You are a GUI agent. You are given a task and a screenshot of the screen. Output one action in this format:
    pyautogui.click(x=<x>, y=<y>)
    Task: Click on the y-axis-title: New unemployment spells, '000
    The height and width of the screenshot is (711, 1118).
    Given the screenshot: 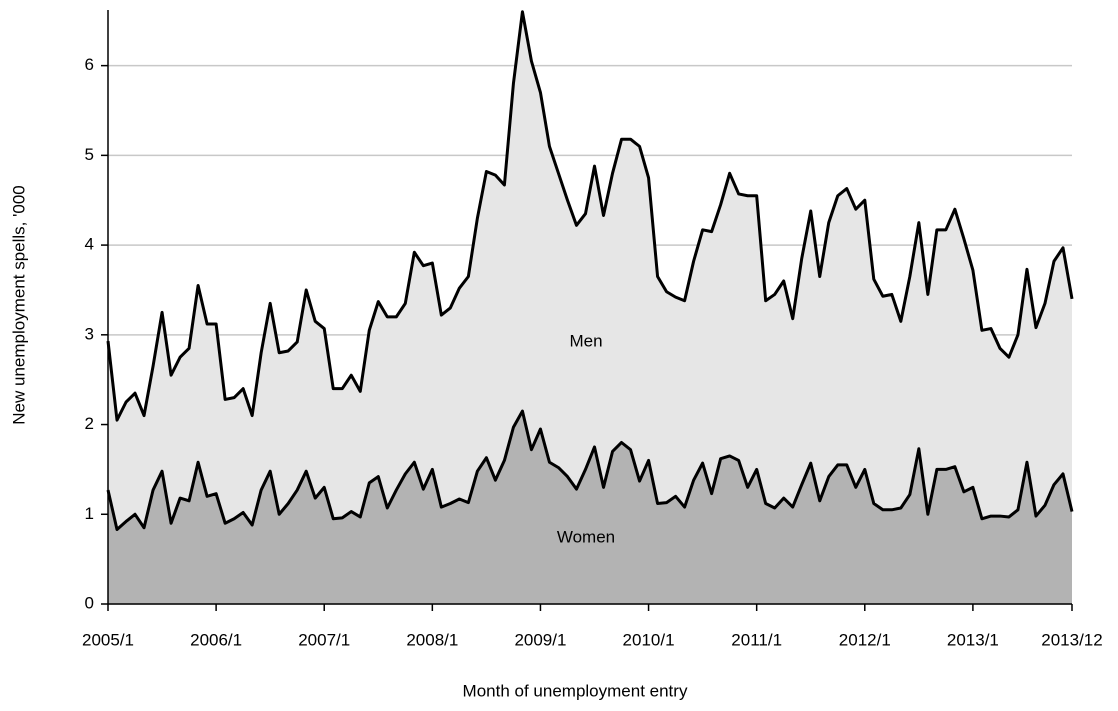 What is the action you would take?
    pyautogui.click(x=18, y=304)
    